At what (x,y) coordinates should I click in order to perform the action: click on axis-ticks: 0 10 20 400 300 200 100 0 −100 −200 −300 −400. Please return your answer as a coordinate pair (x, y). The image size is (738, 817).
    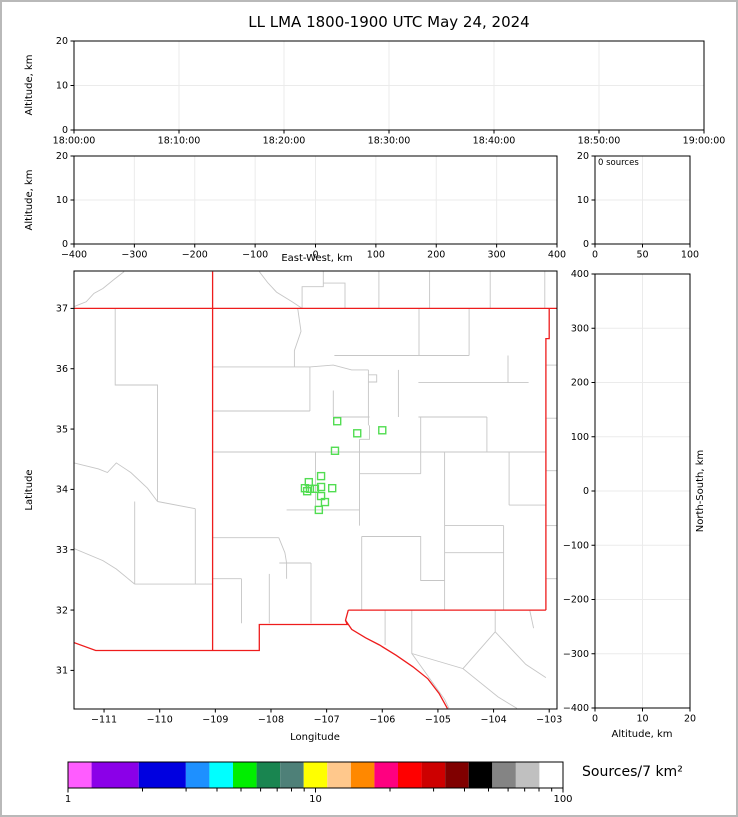
    Looking at the image, I should click on (629, 496).